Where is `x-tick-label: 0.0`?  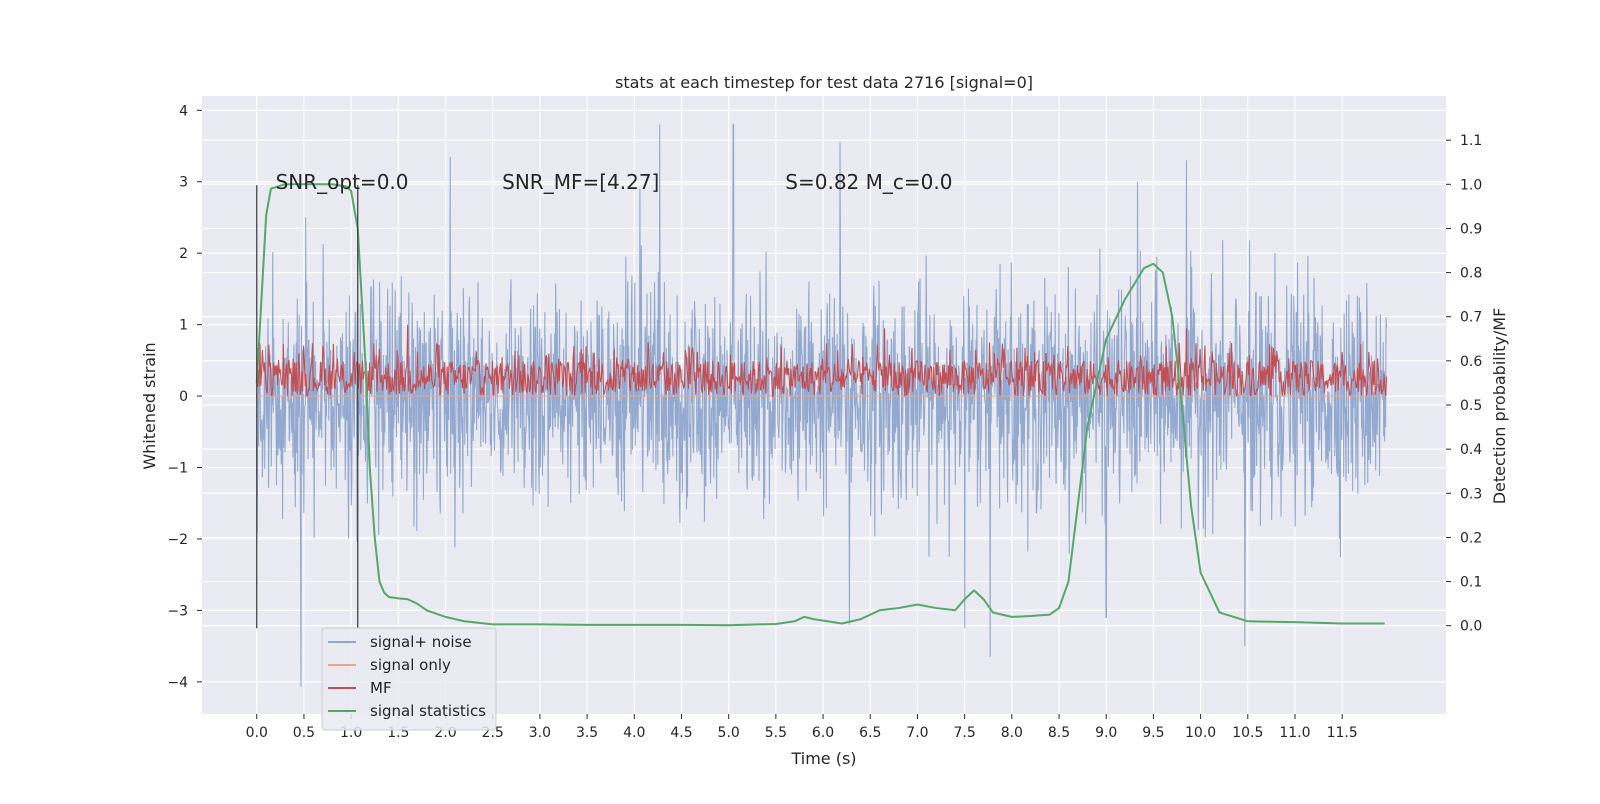
x-tick-label: 0.0 is located at coordinates (257, 733).